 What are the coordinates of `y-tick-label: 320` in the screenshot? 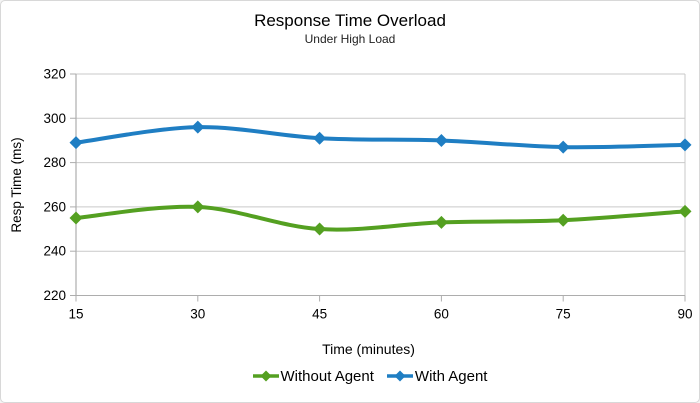 It's located at (54, 74).